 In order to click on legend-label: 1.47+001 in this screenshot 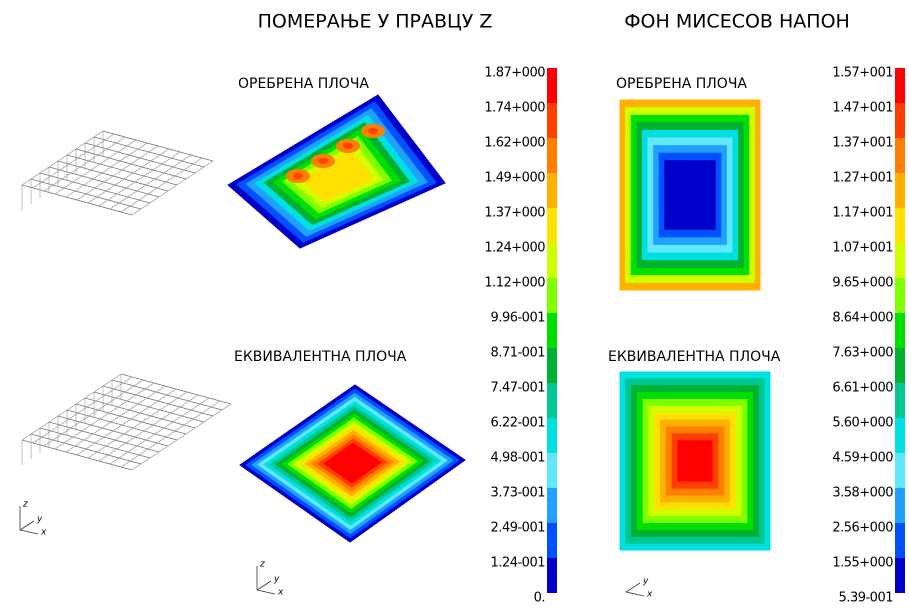, I will do `click(862, 108)`.